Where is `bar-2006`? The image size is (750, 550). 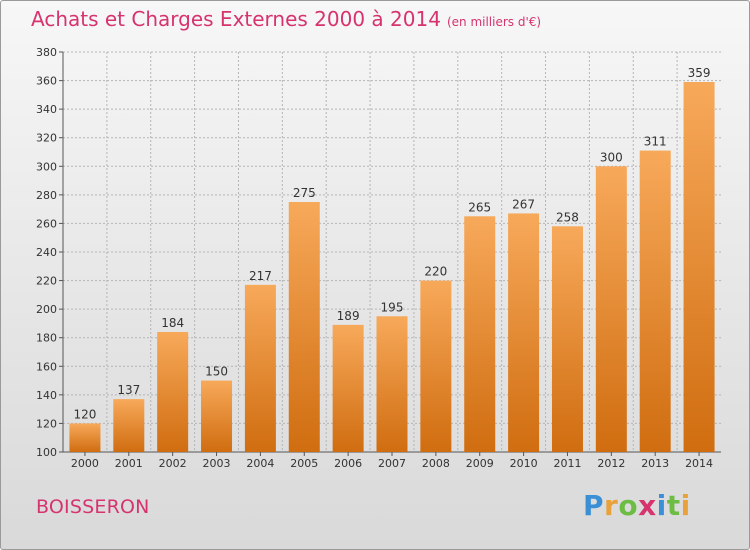 bar-2006 is located at coordinates (348, 388).